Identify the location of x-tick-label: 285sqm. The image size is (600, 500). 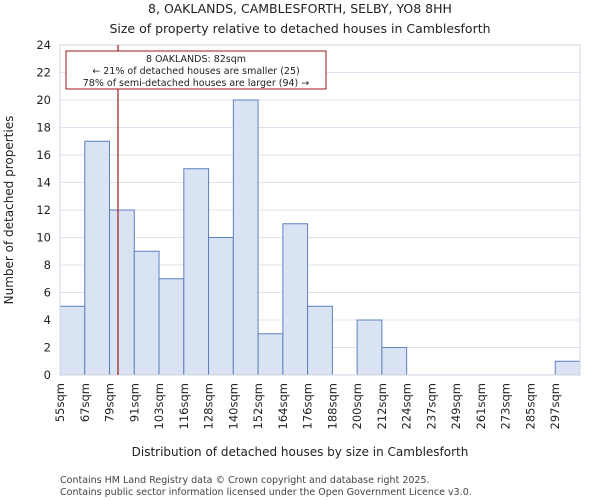
(530, 406).